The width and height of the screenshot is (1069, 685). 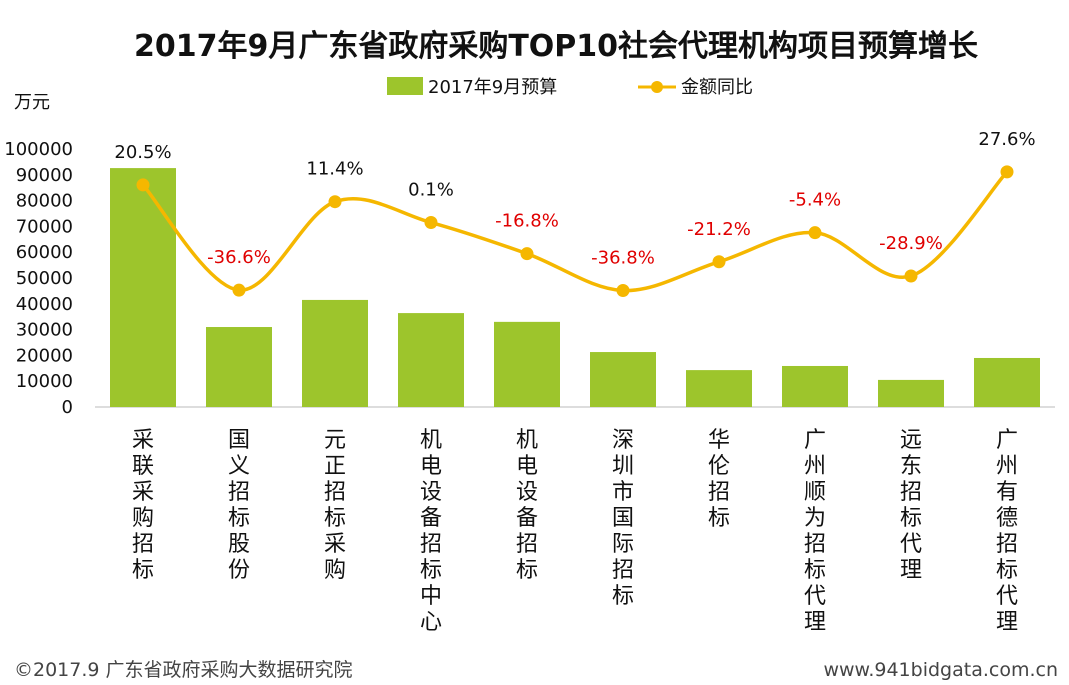 What do you see at coordinates (1007, 531) in the screenshot?
I see `x-tick-label: 广州有德招标代理` at bounding box center [1007, 531].